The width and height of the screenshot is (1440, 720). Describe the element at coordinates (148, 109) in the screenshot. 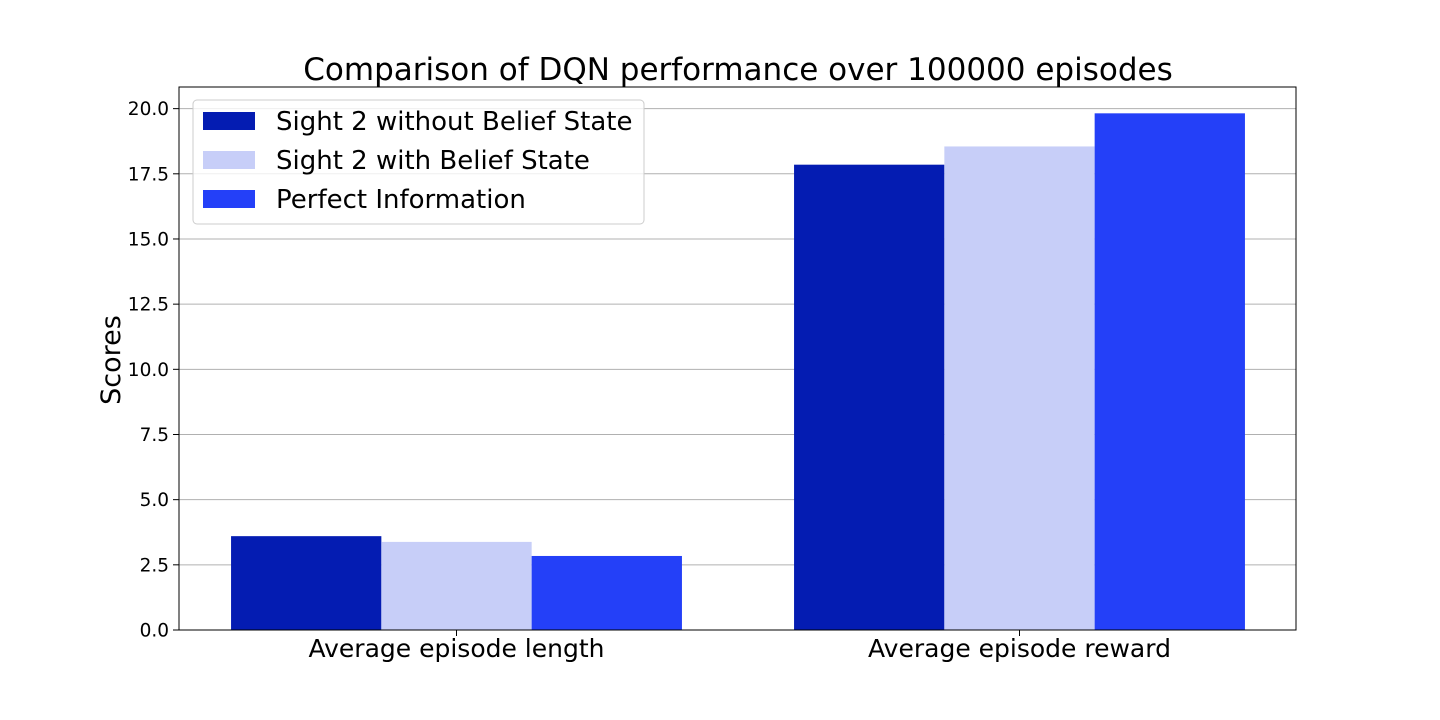

I see `y-tick-label: 20.0` at that location.